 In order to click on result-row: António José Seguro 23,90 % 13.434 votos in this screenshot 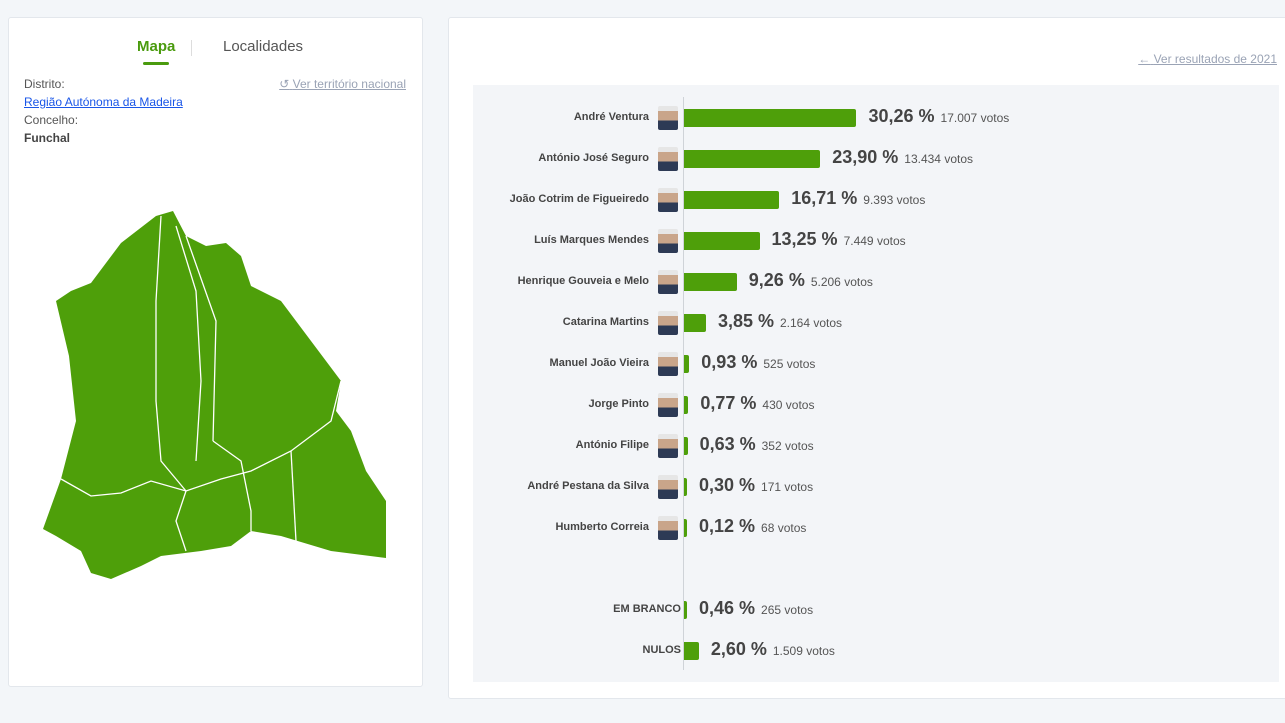, I will do `click(876, 159)`.